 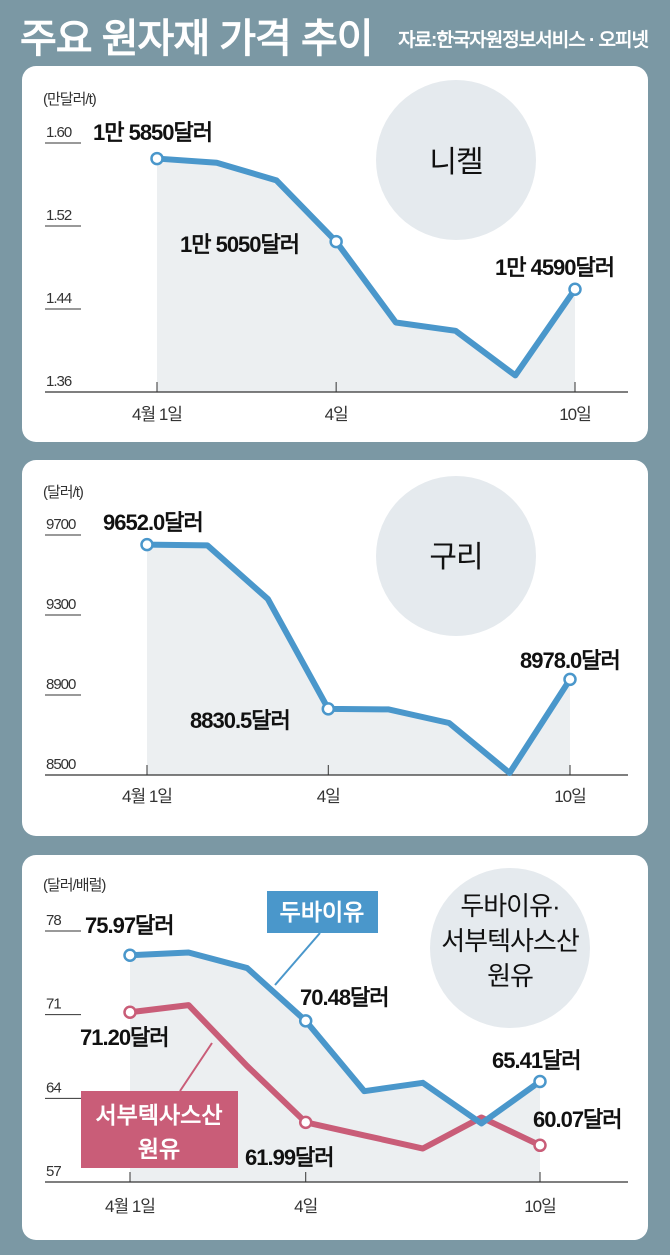 What do you see at coordinates (240, 720) in the screenshot?
I see `data-label: 8830.5달러` at bounding box center [240, 720].